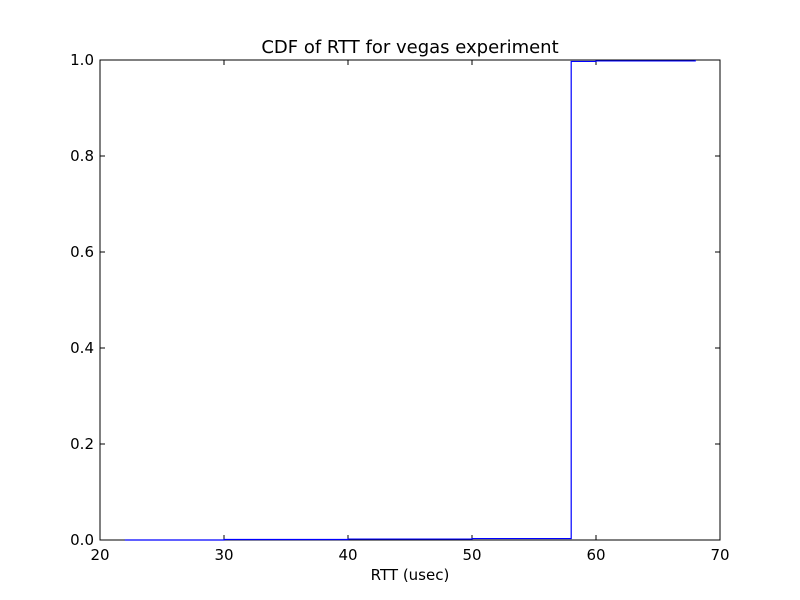 This screenshot has width=800, height=600. I want to click on x-tick-label: 70, so click(719, 555).